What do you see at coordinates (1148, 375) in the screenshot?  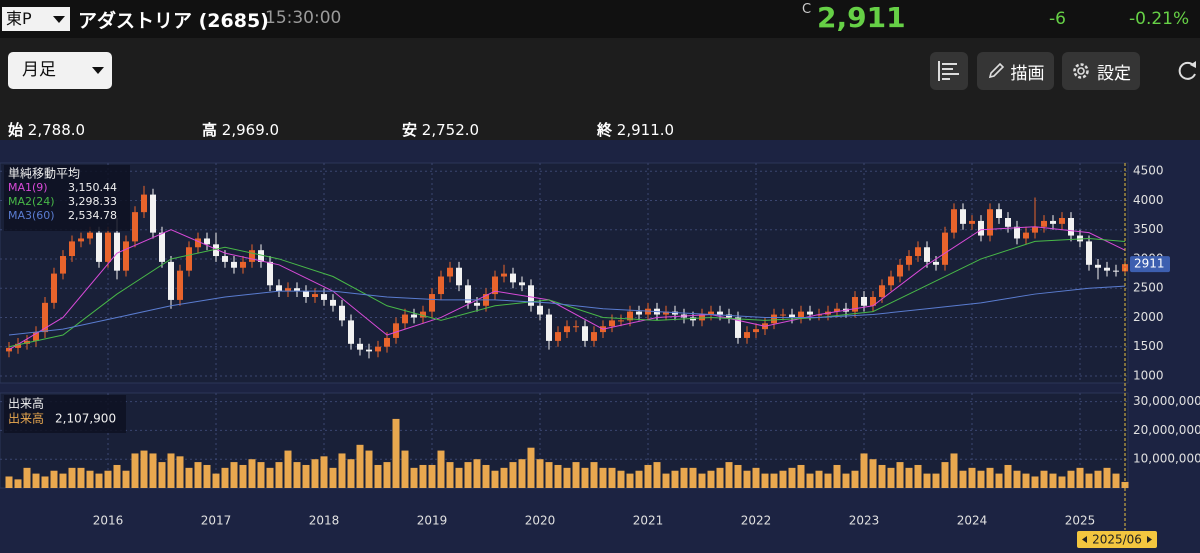 I see `y-tick-label: 1000` at bounding box center [1148, 375].